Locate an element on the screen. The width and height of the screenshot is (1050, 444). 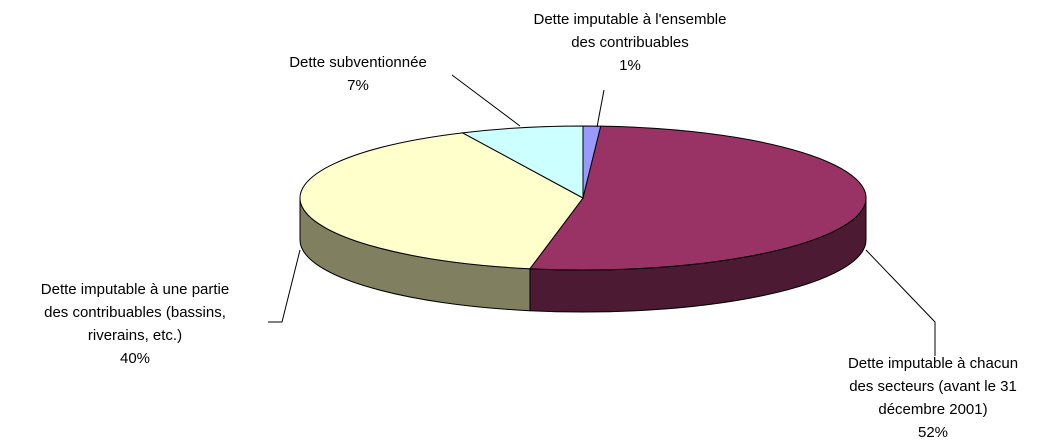
slice-label: des contribuables (bassins, is located at coordinates (135, 312).